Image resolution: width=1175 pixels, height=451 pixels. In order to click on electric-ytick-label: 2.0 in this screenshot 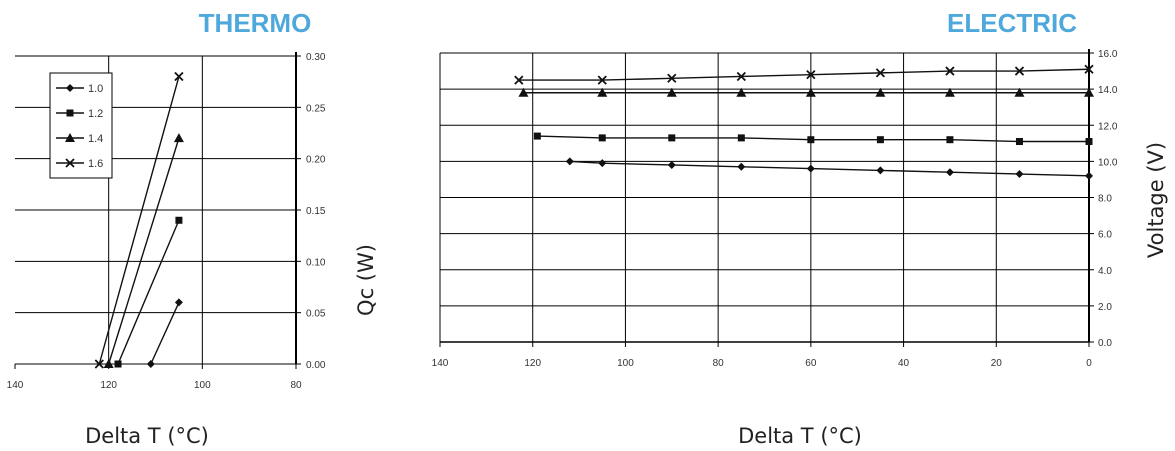, I will do `click(1105, 307)`.